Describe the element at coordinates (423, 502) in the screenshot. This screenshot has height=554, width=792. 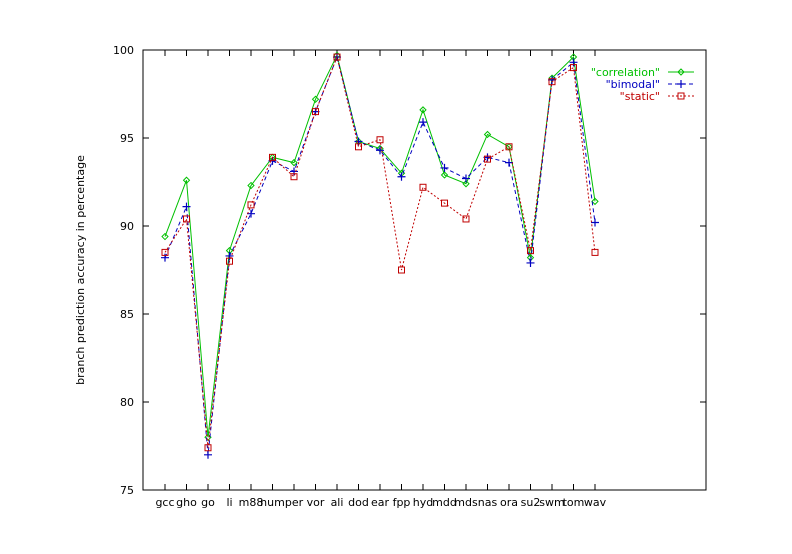
I see `x-tick-label: hyd` at that location.